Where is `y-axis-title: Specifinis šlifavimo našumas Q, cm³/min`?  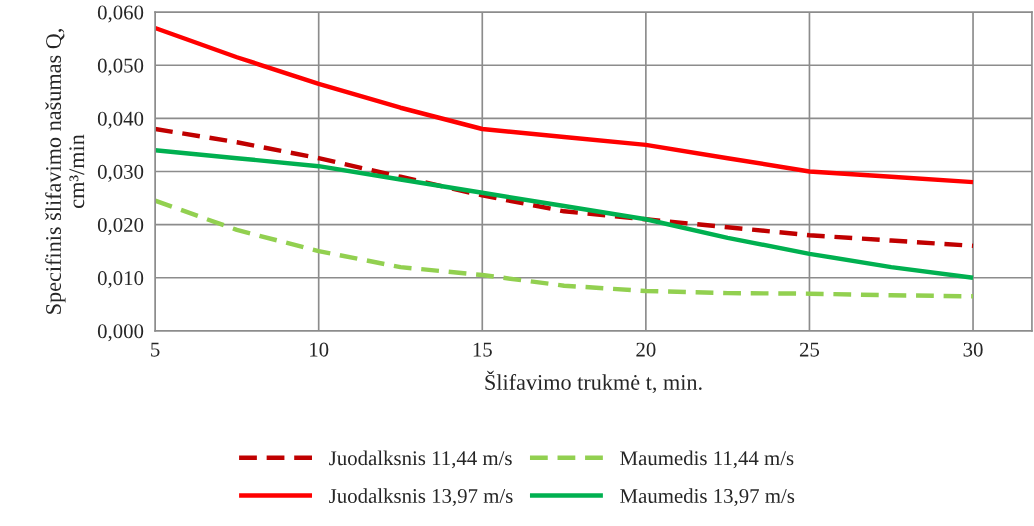
y-axis-title: Specifinis šlifavimo našumas Q, cm³/min is located at coordinates (65, 171).